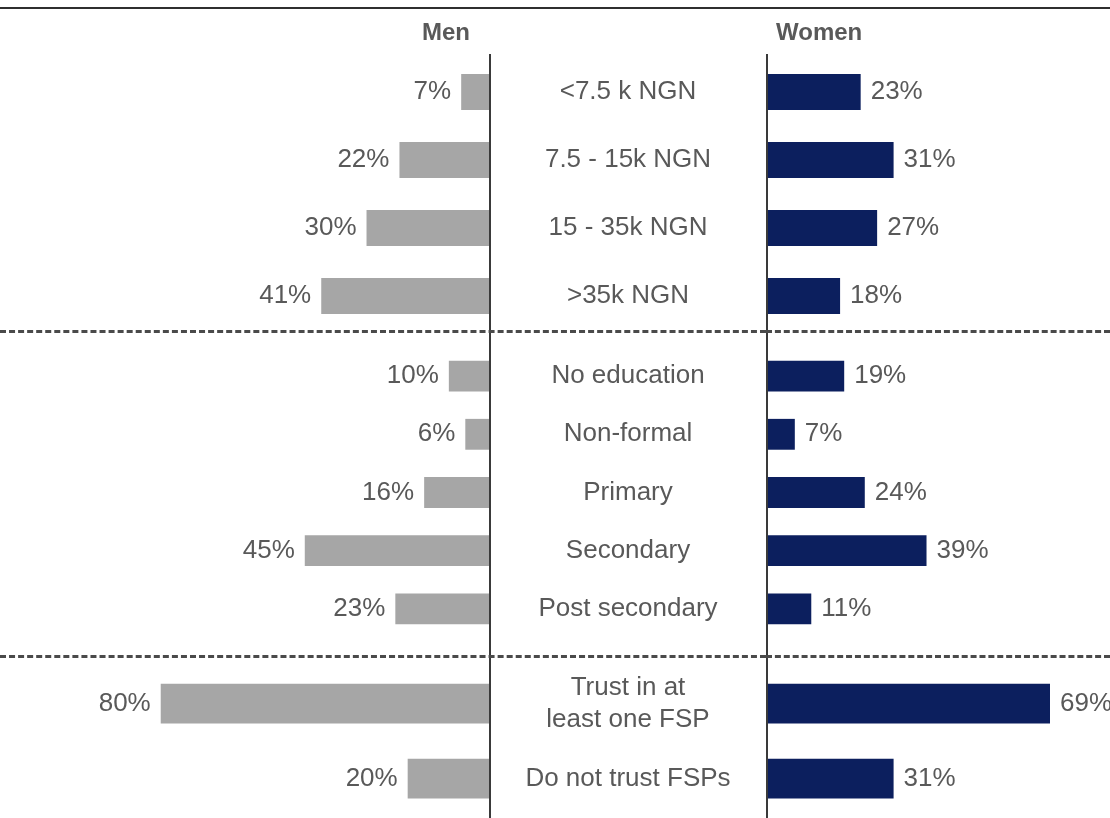 This screenshot has height=818, width=1110. What do you see at coordinates (880, 374) in the screenshot?
I see `data-label: 19%` at bounding box center [880, 374].